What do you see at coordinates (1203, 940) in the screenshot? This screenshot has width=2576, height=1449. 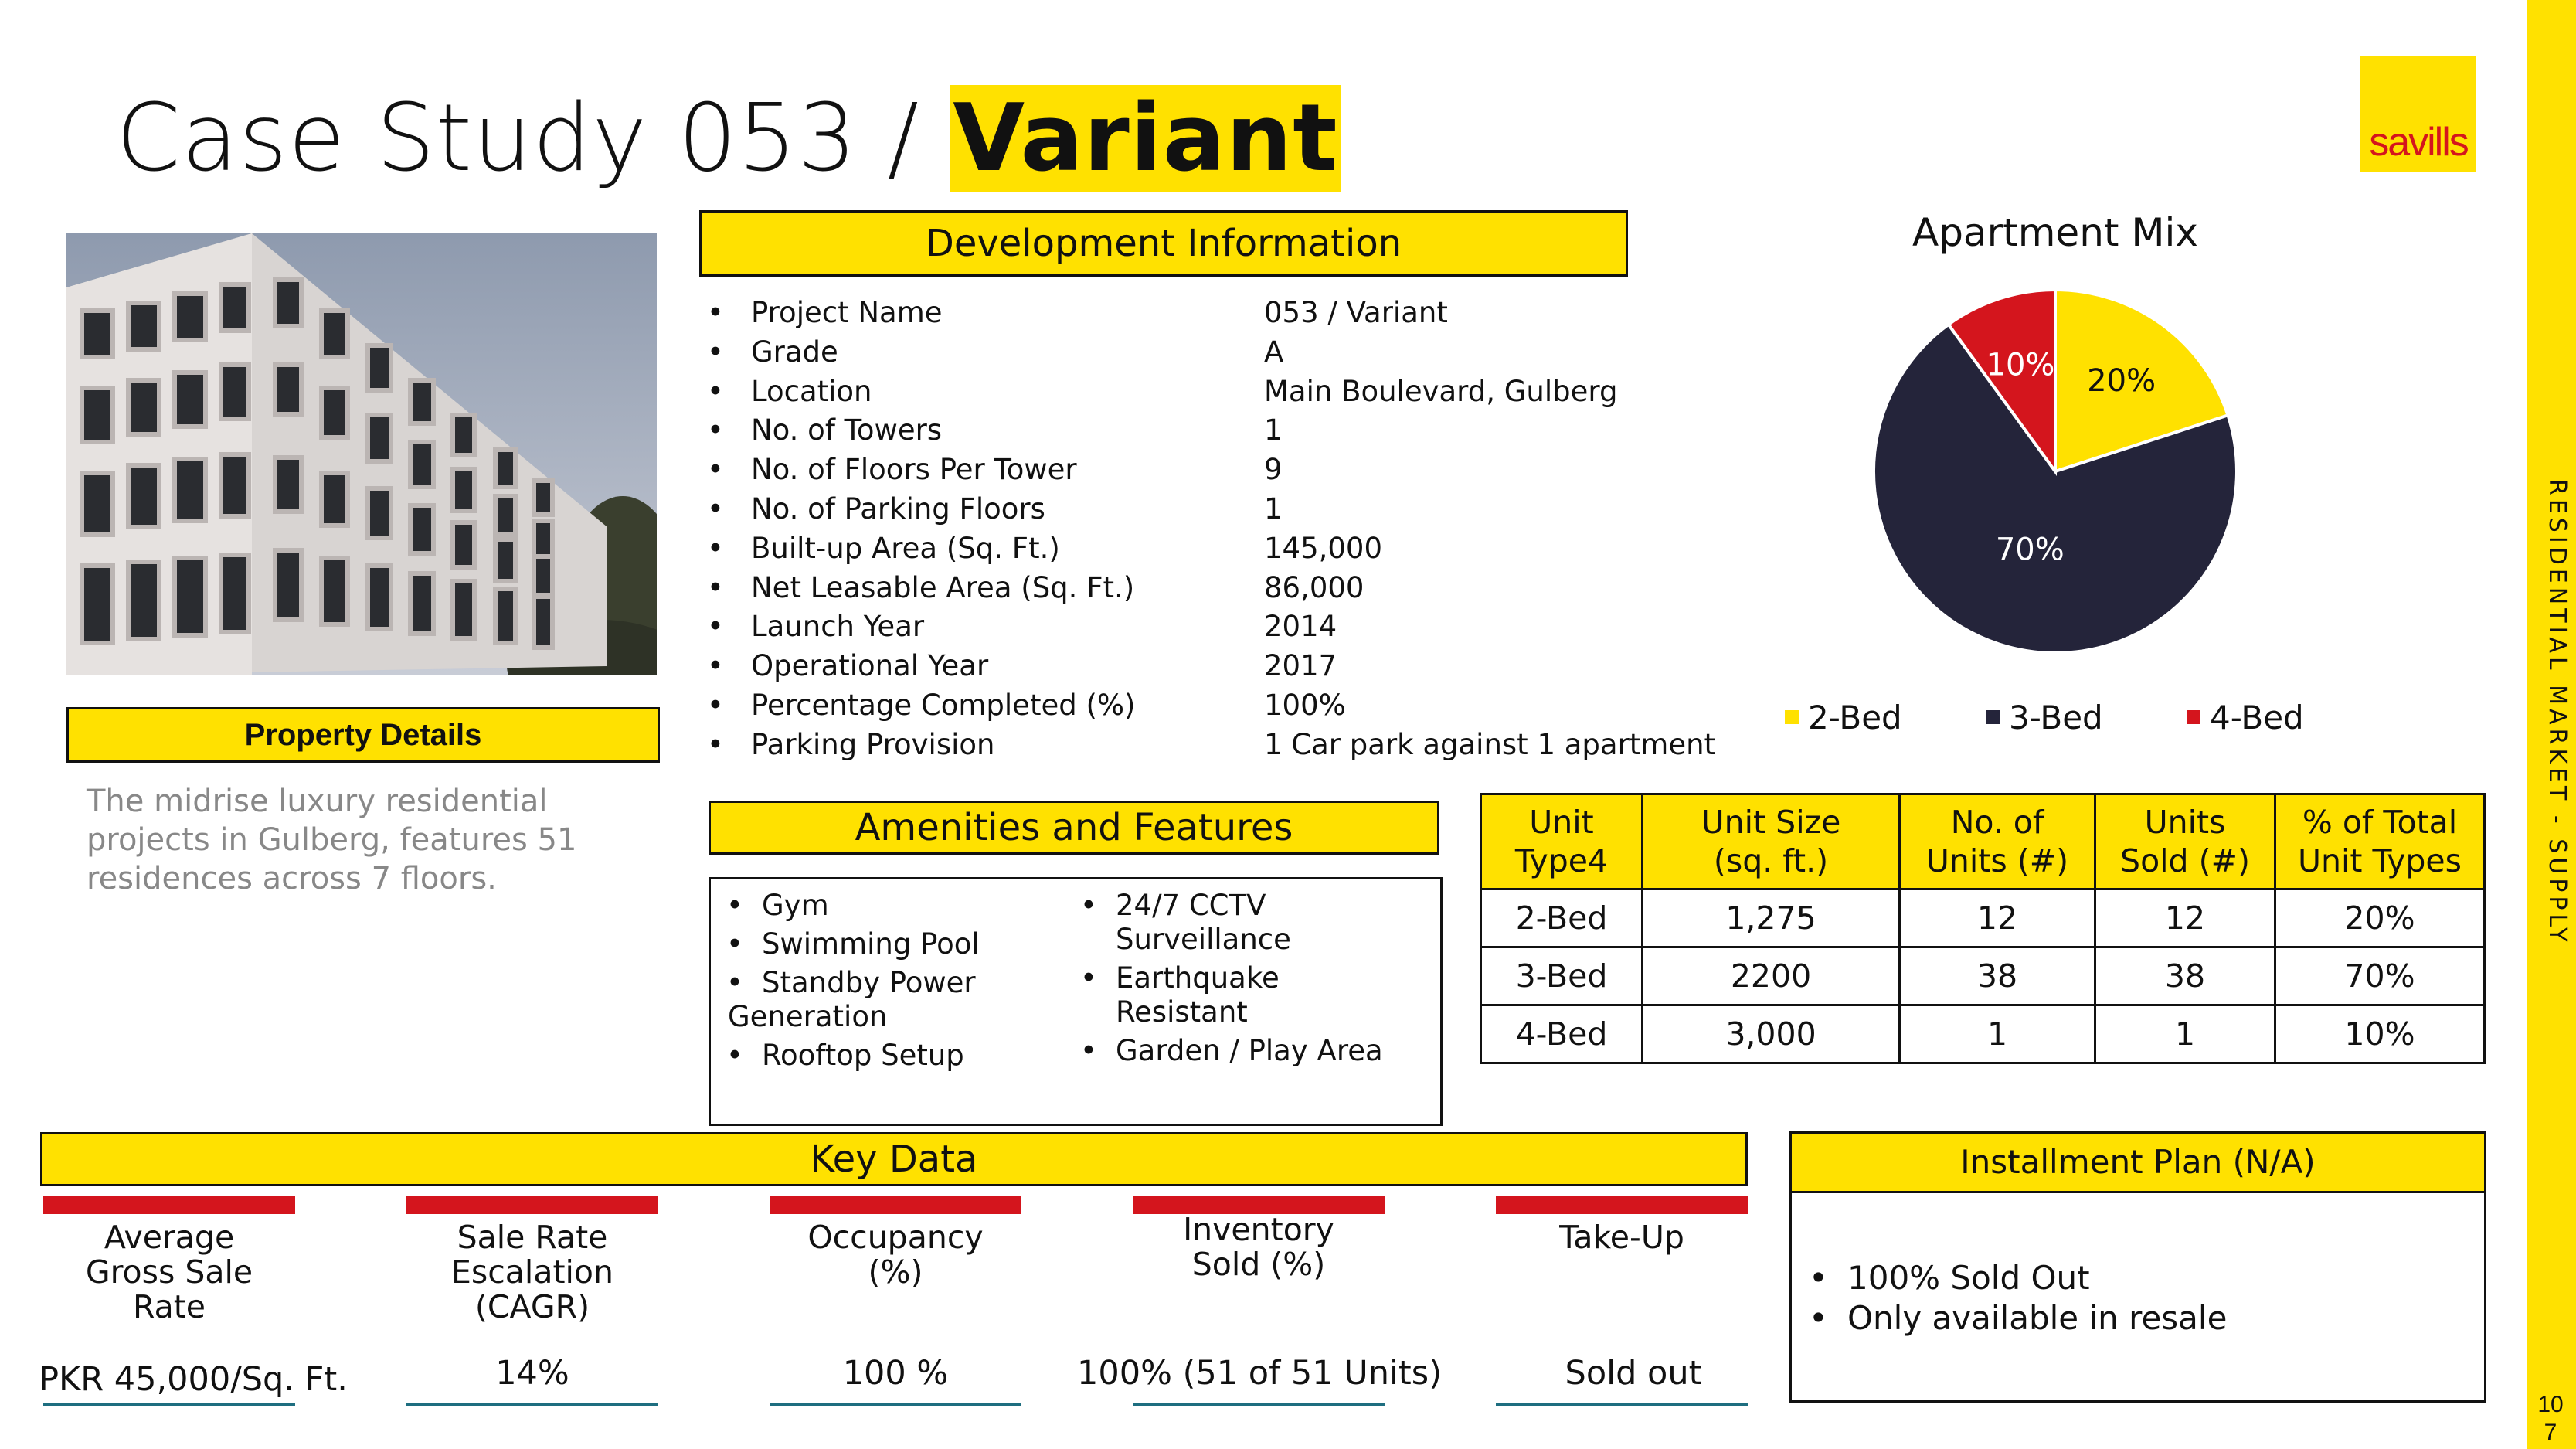 I see `amenity-label: Surveillance` at bounding box center [1203, 940].